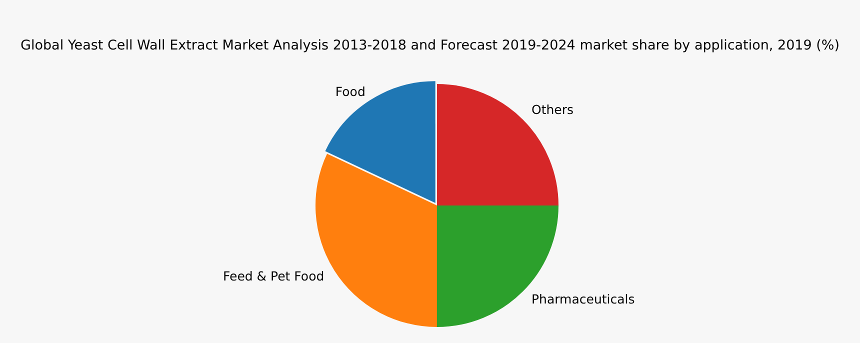 This screenshot has width=860, height=343. What do you see at coordinates (350, 91) in the screenshot?
I see `slice-label: Food` at bounding box center [350, 91].